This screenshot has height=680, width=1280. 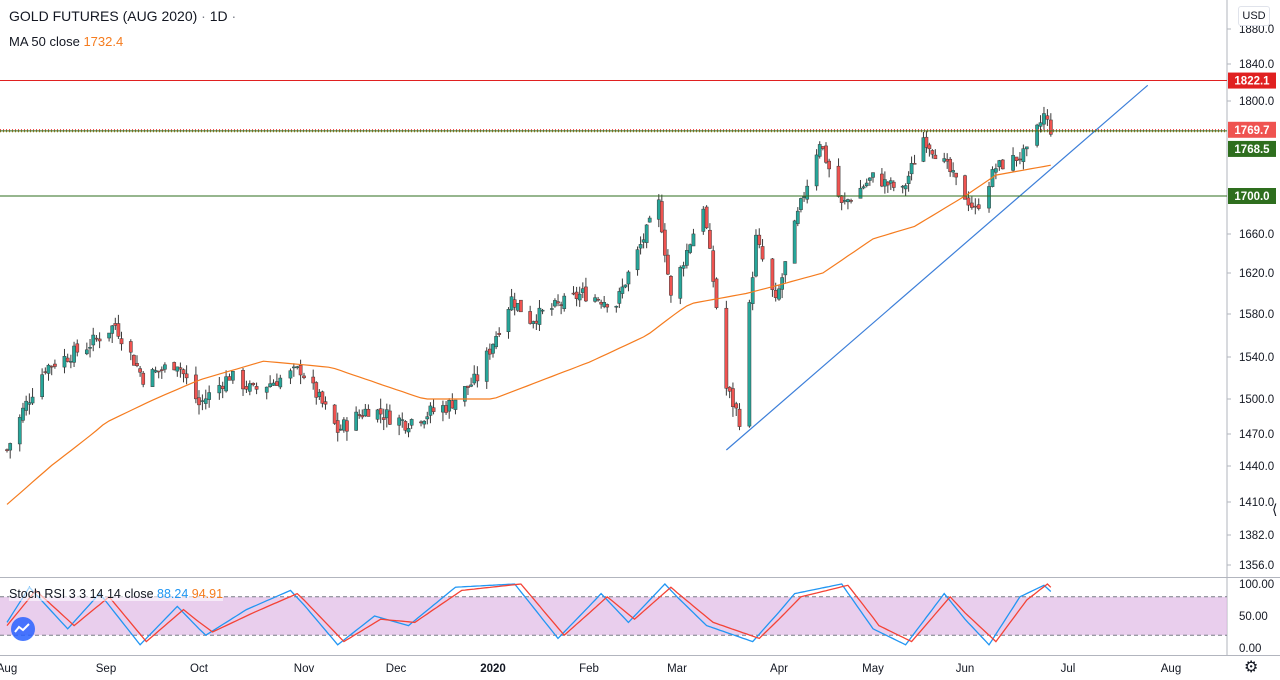 I want to click on time-tick-label: Jul, so click(x=1068, y=669).